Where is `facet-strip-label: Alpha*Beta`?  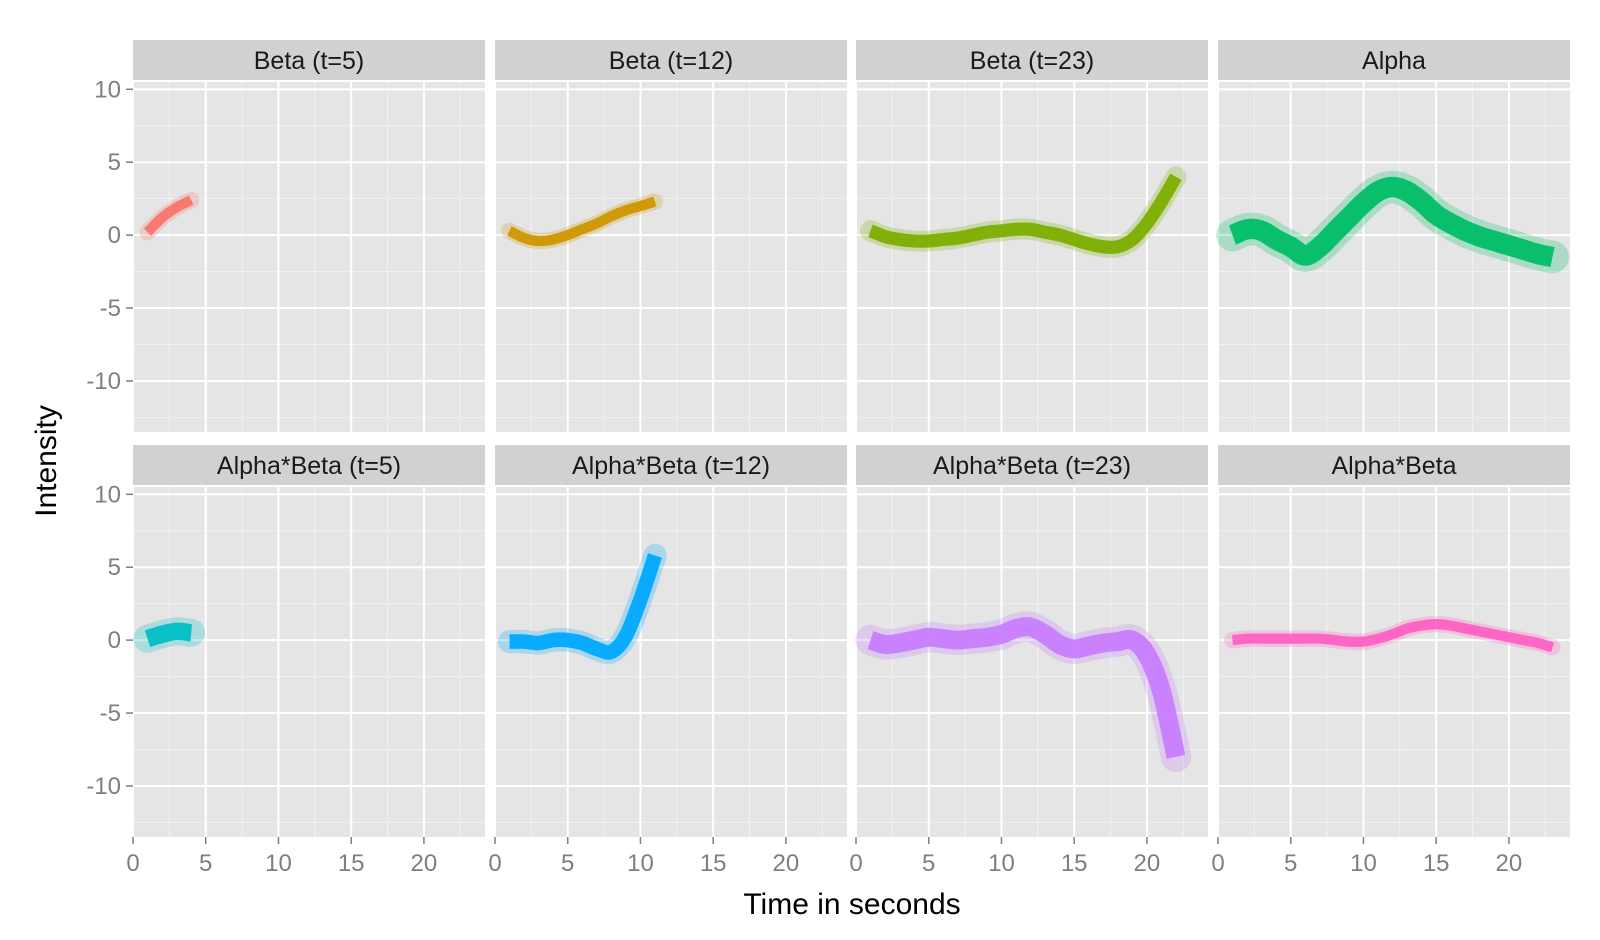
facet-strip-label: Alpha*Beta is located at coordinates (1393, 466).